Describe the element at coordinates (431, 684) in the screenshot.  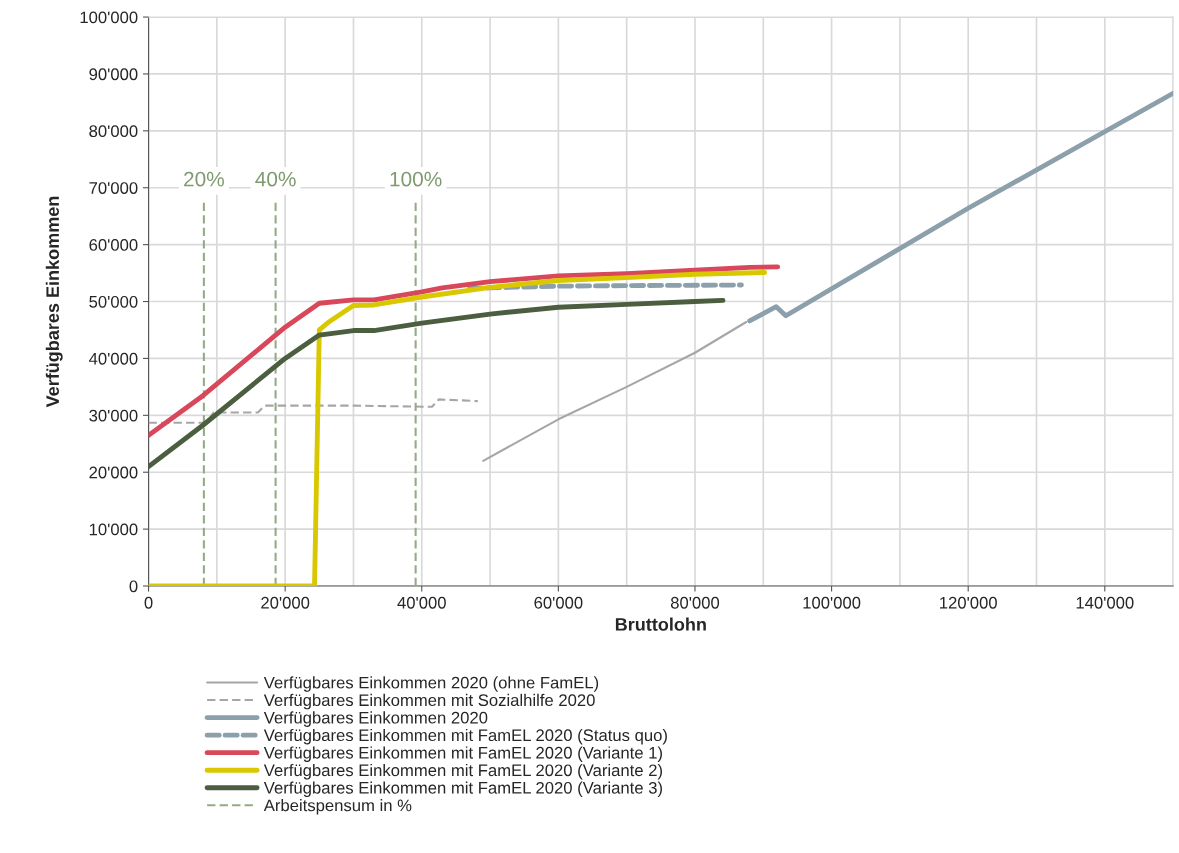
I see `legend-label: Verfügbares Einkommen 2020 (ohne FamEL)` at that location.